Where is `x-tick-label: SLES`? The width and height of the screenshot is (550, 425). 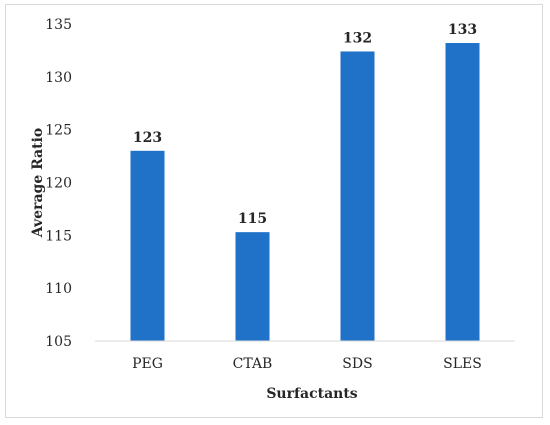 x-tick-label: SLES is located at coordinates (462, 364).